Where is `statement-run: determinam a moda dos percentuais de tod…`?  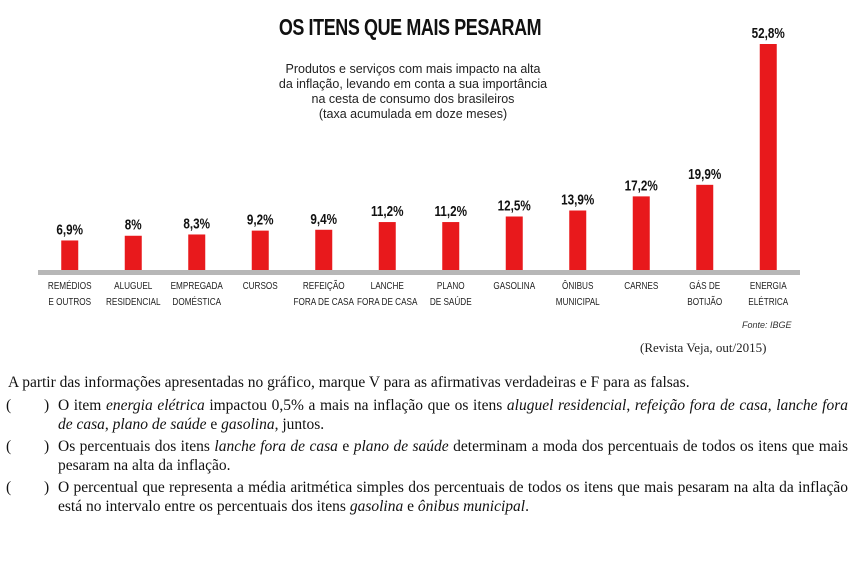 statement-run: determinam a moda dos percentuais de tod… is located at coordinates (453, 456).